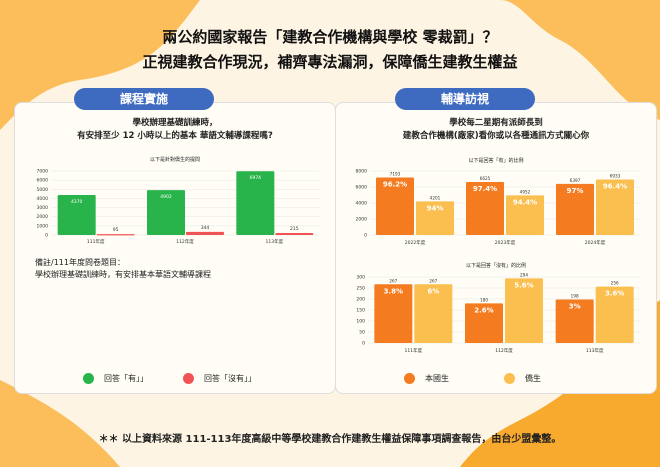  What do you see at coordinates (126, 378) in the screenshot?
I see `legend-yes-label: 回答「有」」` at bounding box center [126, 378].